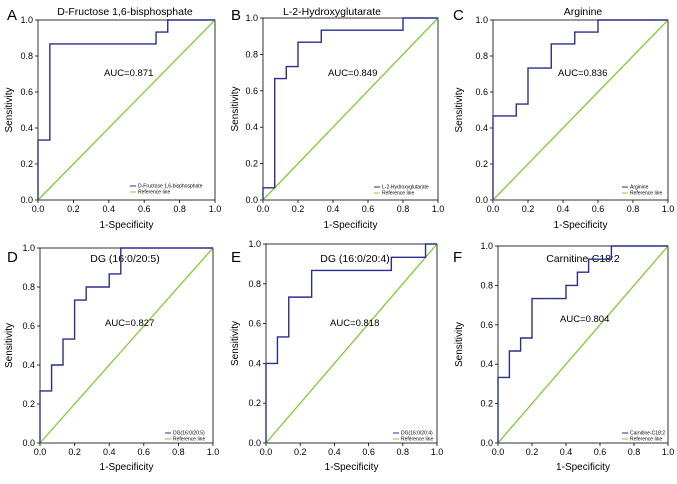 The height and width of the screenshot is (484, 677). Describe the element at coordinates (581, 225) in the screenshot. I see `x-axis-label-c: 1-Specificity` at that location.